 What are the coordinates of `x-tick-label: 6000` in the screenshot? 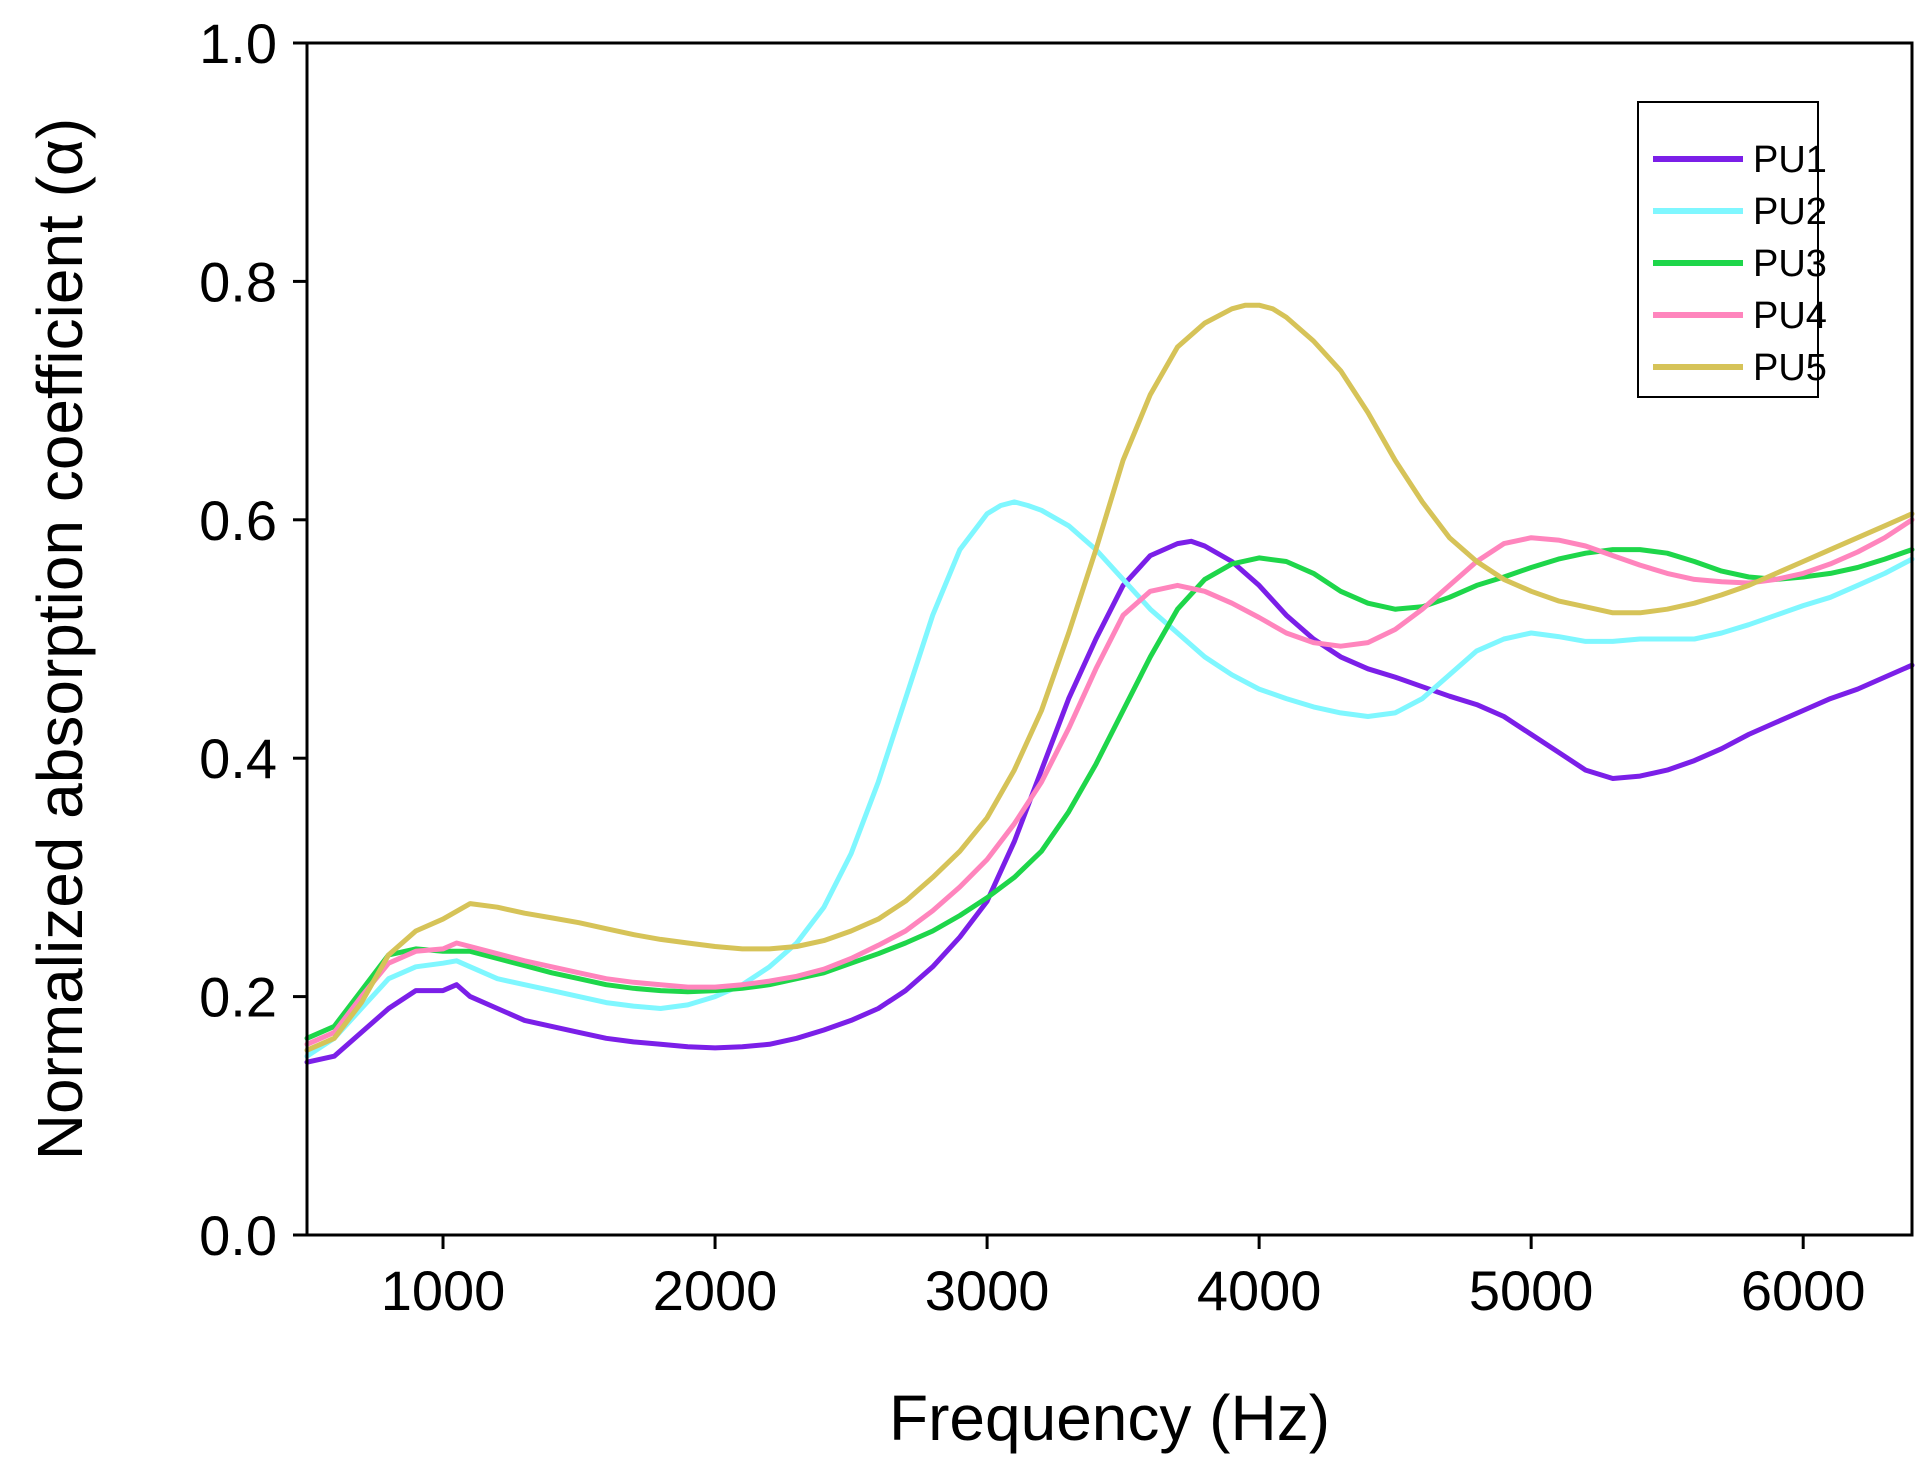 It's located at (1803, 1290).